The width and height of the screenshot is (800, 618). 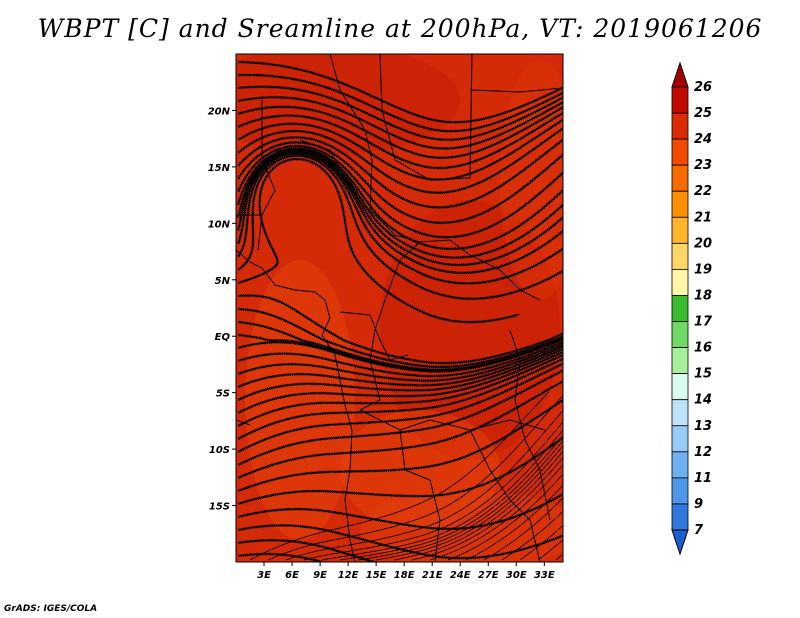 What do you see at coordinates (320, 575) in the screenshot?
I see `lon-tick-label: 9E` at bounding box center [320, 575].